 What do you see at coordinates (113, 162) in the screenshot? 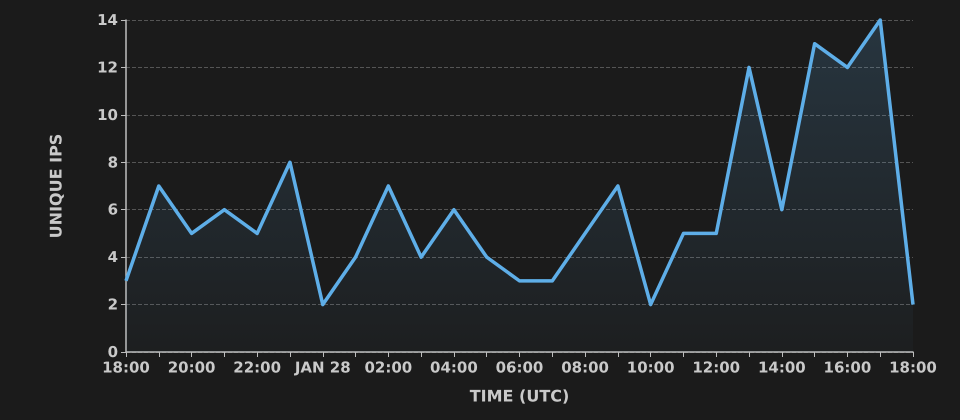
I see `y-tick-label: 8` at bounding box center [113, 162].